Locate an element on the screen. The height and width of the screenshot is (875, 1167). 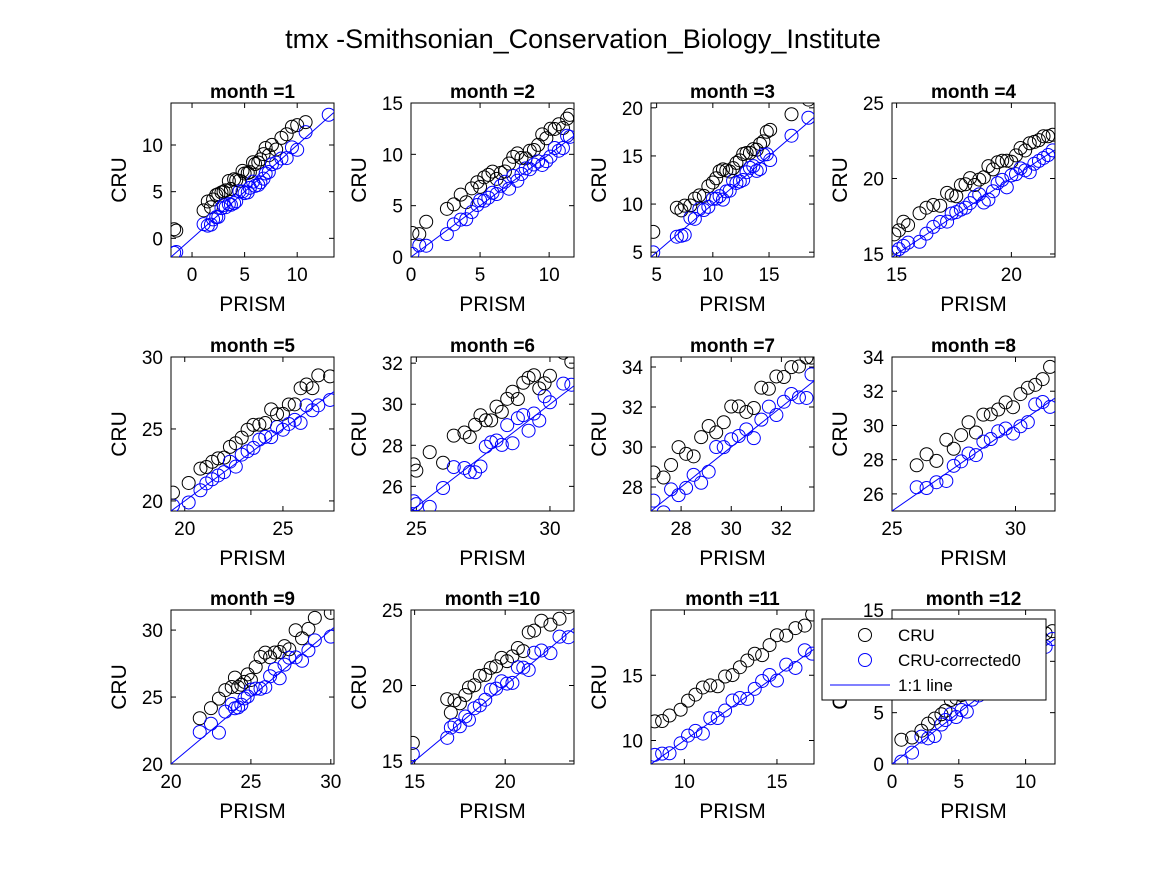
subplot-title: month =4 is located at coordinates (973, 92).